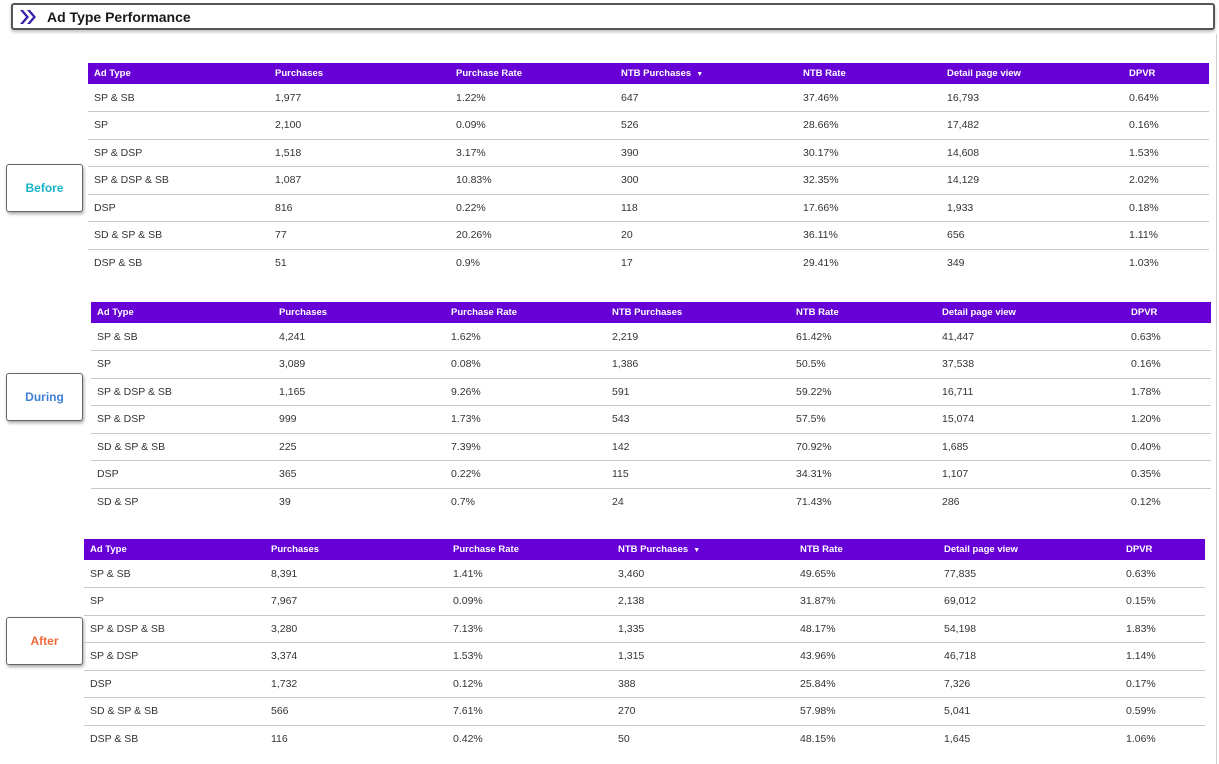 This screenshot has height=764, width=1219. I want to click on table-cell: 0.42%, so click(468, 739).